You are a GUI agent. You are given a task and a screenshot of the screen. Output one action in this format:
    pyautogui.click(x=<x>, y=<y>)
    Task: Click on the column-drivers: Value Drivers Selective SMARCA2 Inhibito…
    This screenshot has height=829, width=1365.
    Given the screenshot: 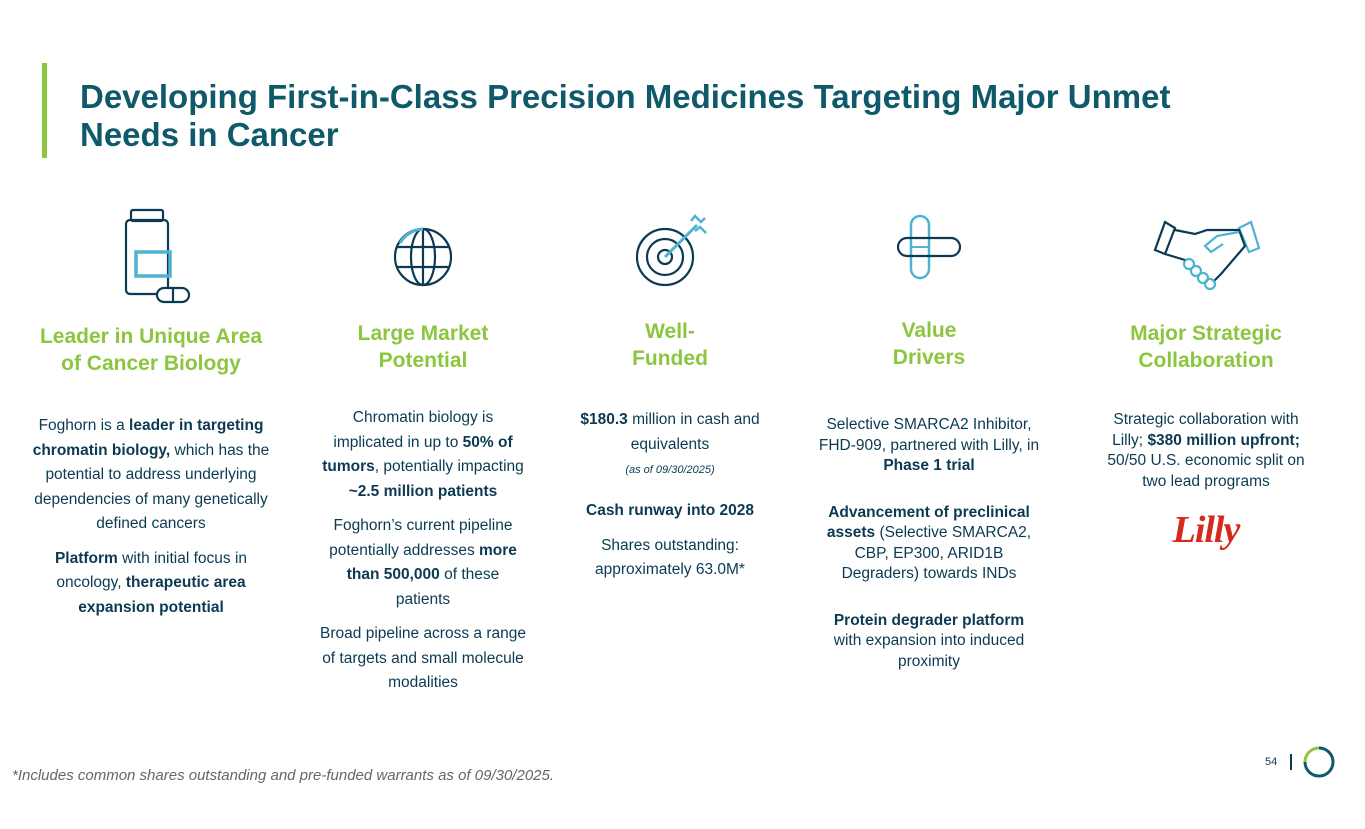 What is the action you would take?
    pyautogui.click(x=929, y=435)
    